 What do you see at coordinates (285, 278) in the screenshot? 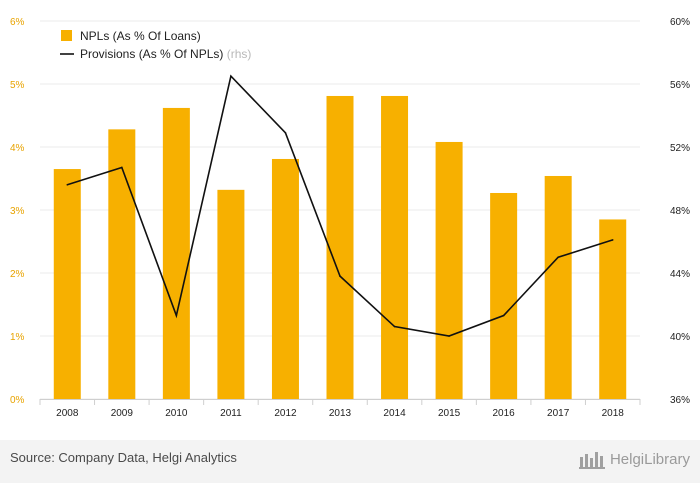
I see `bar-2012` at bounding box center [285, 278].